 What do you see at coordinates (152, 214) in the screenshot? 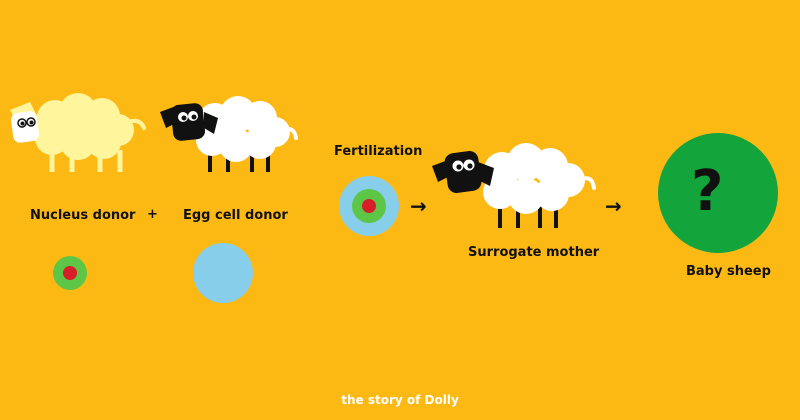
I see `plus-sign: +` at bounding box center [152, 214].